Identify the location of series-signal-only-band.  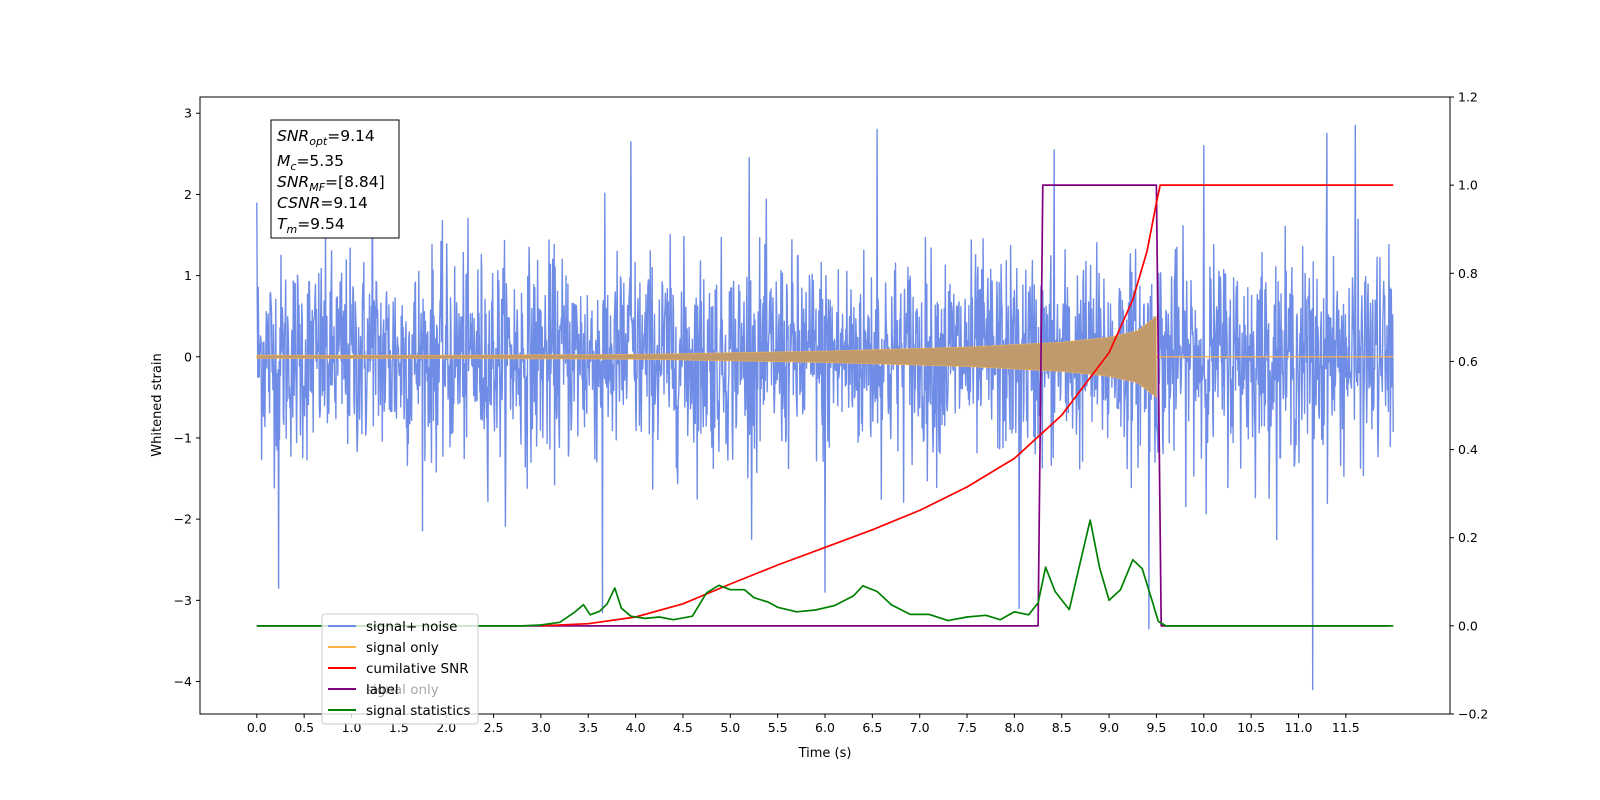
(706, 357).